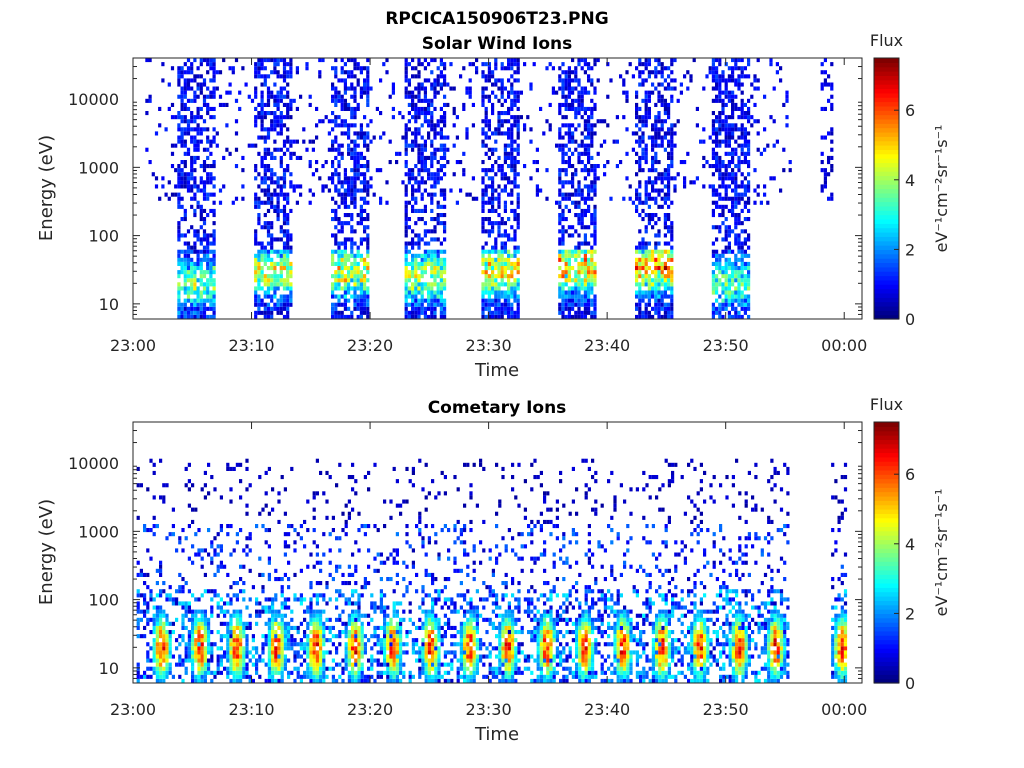 The image size is (1024, 768). What do you see at coordinates (886, 291) in the screenshot?
I see `colorbar-swatch` at bounding box center [886, 291].